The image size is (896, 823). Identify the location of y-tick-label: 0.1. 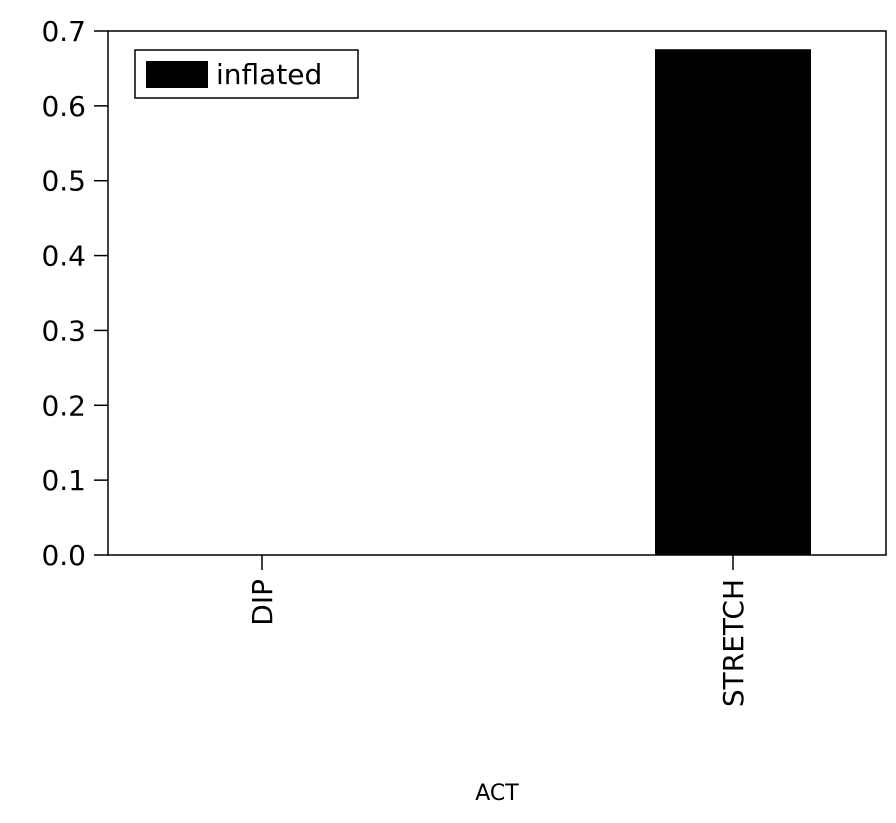
(63, 480).